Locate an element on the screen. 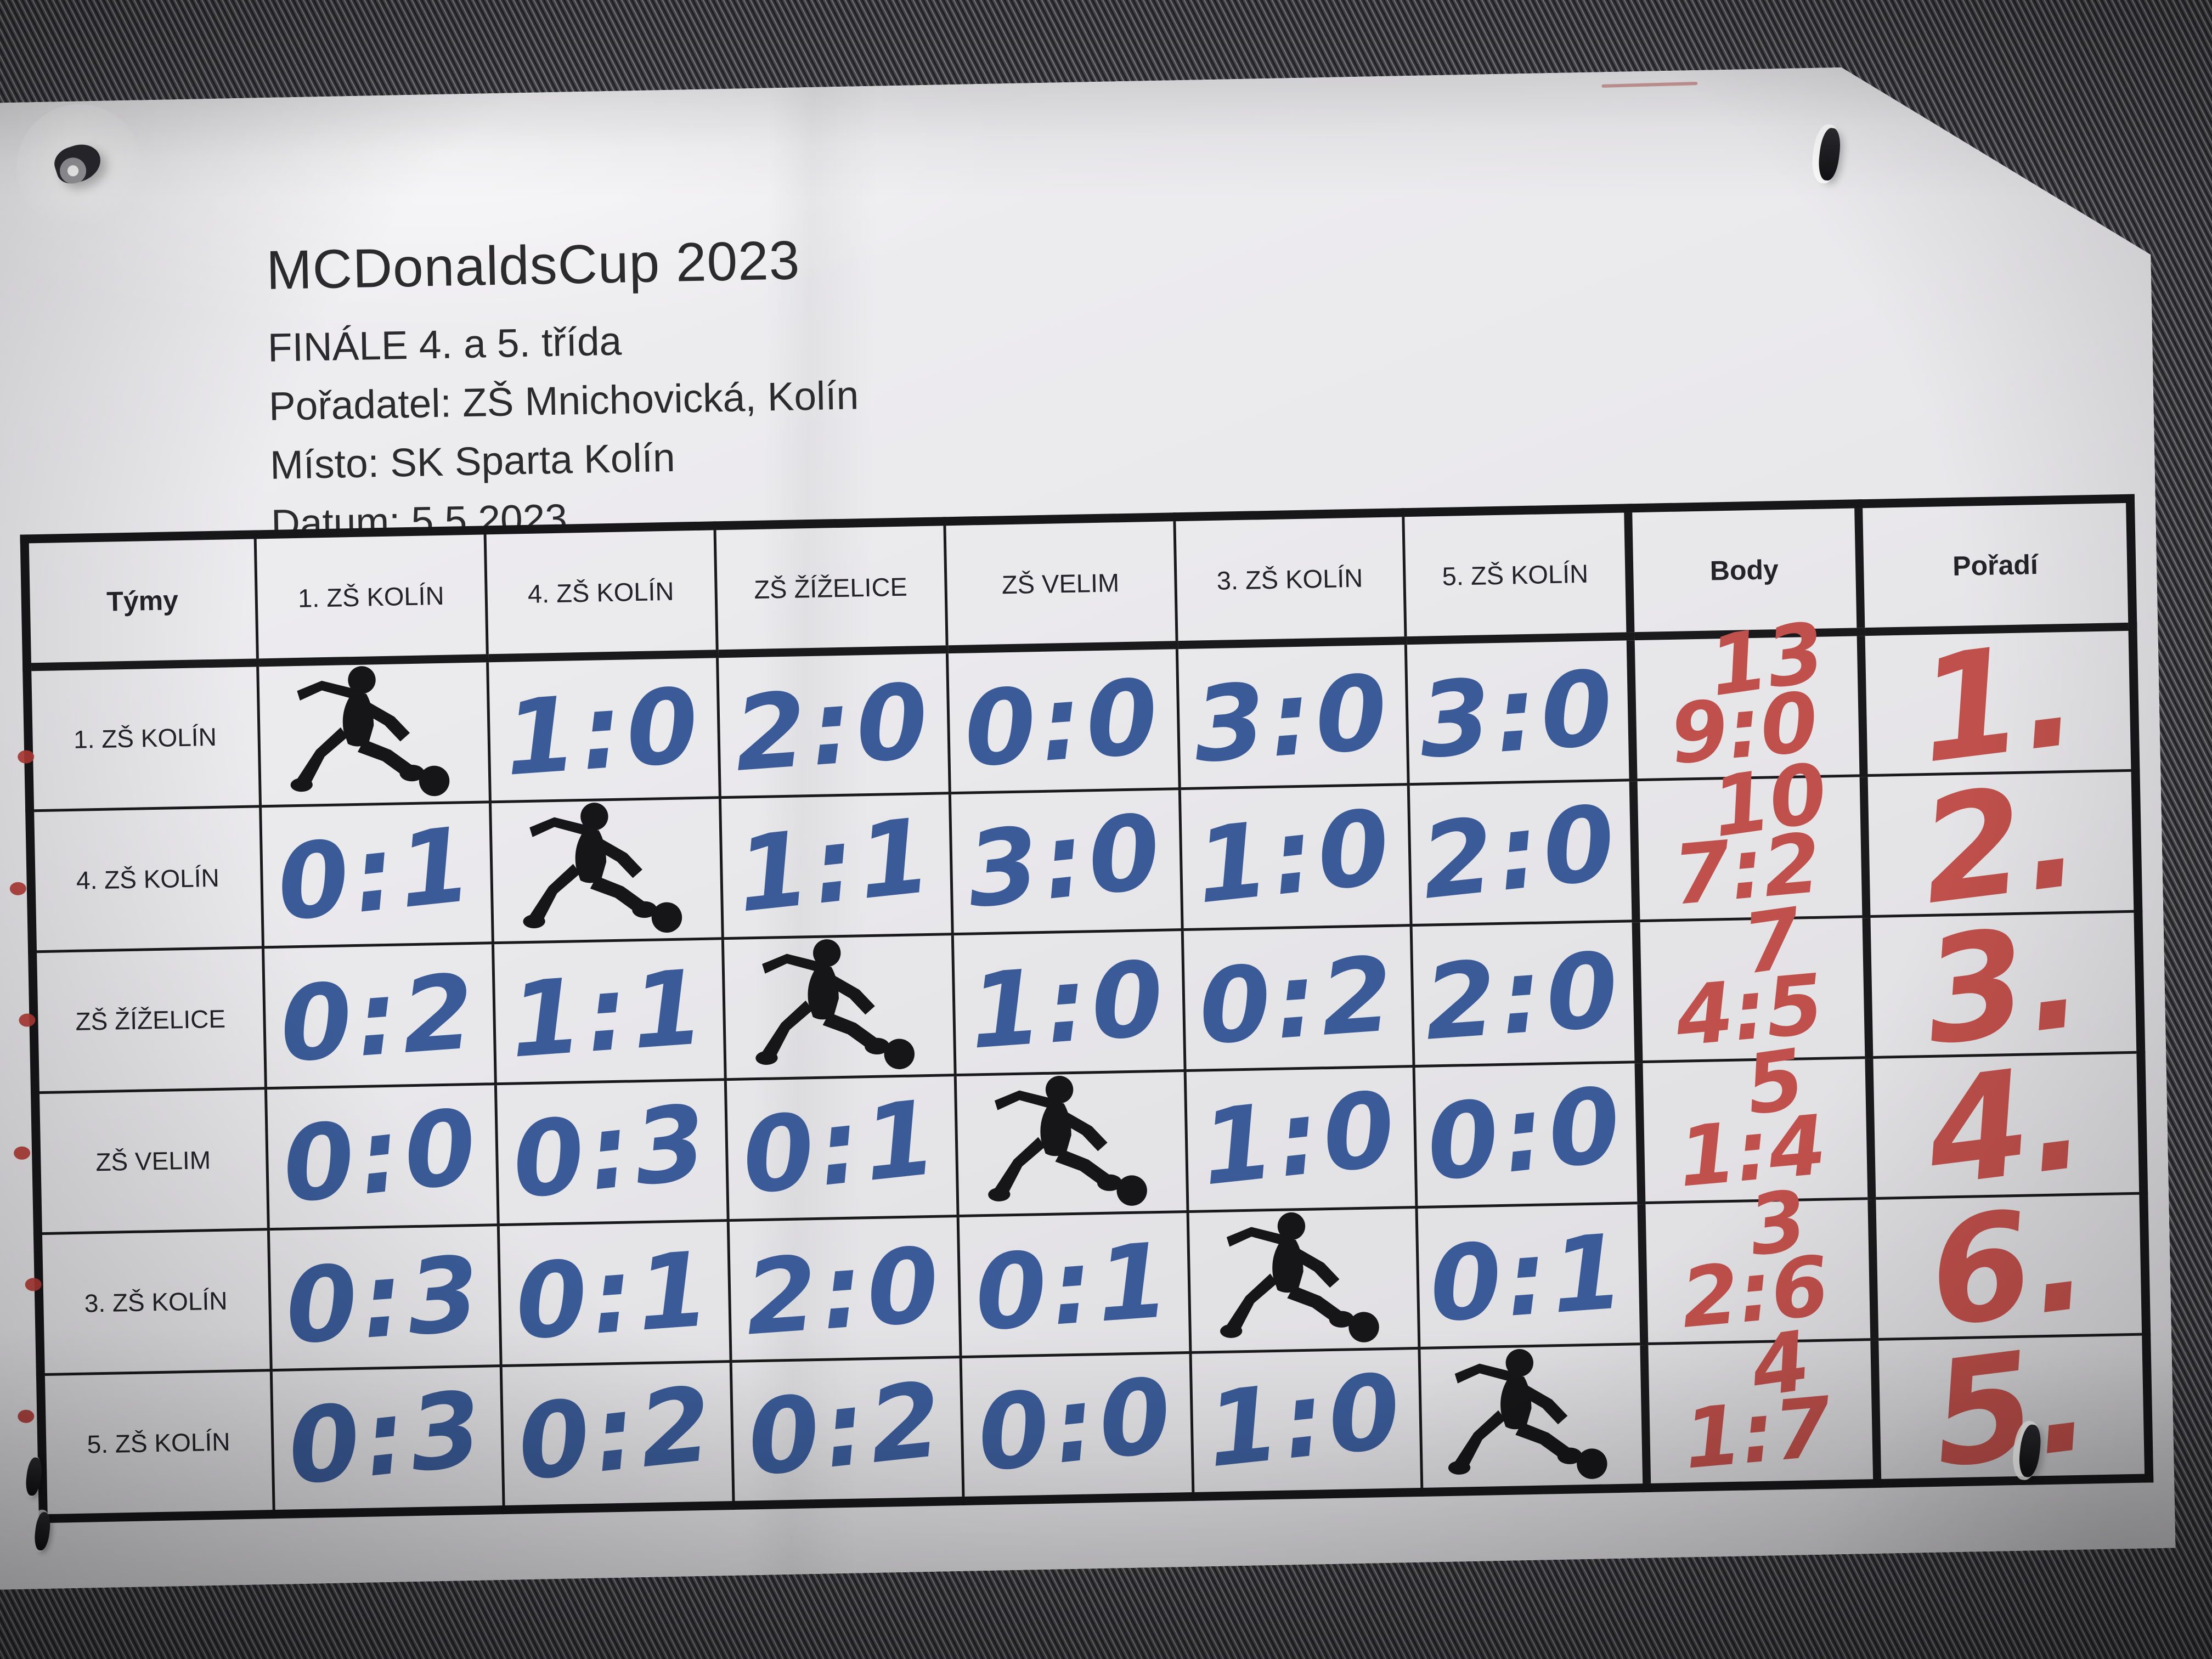  row-label: 3. ZŠ KOLÍN is located at coordinates (155, 1302).